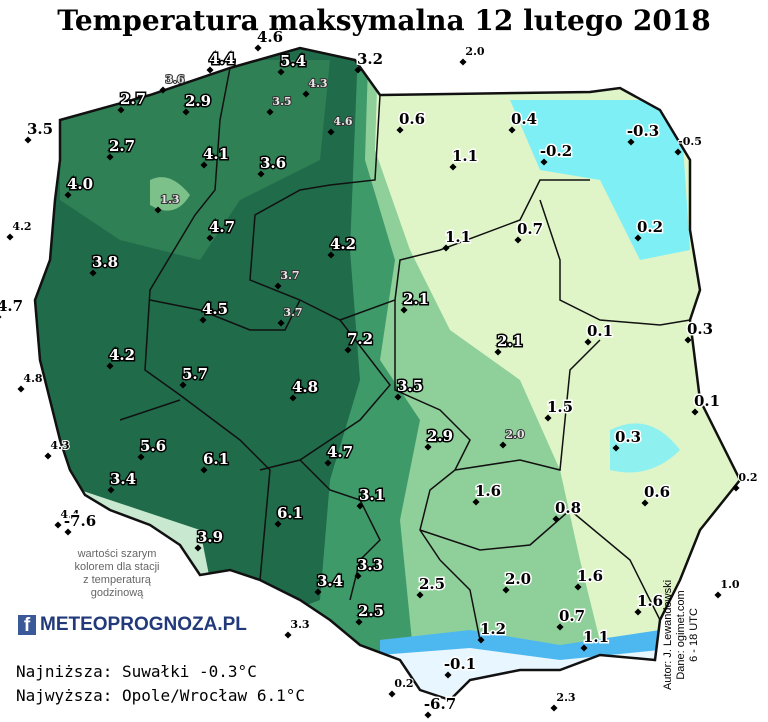 Image resolution: width=768 pixels, height=722 pixels. I want to click on station-value: 1.5, so click(560, 407).